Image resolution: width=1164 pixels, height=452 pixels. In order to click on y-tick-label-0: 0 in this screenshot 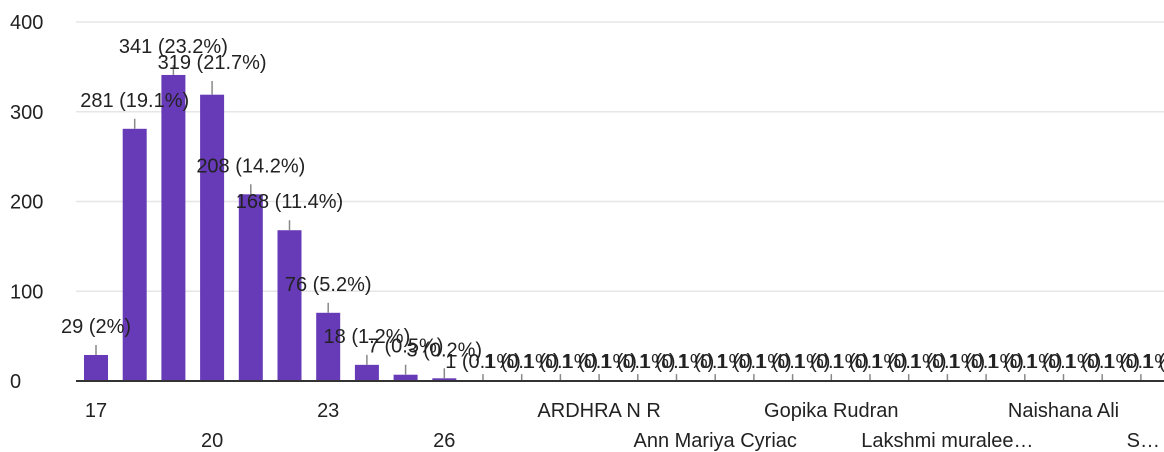, I will do `click(15, 382)`.